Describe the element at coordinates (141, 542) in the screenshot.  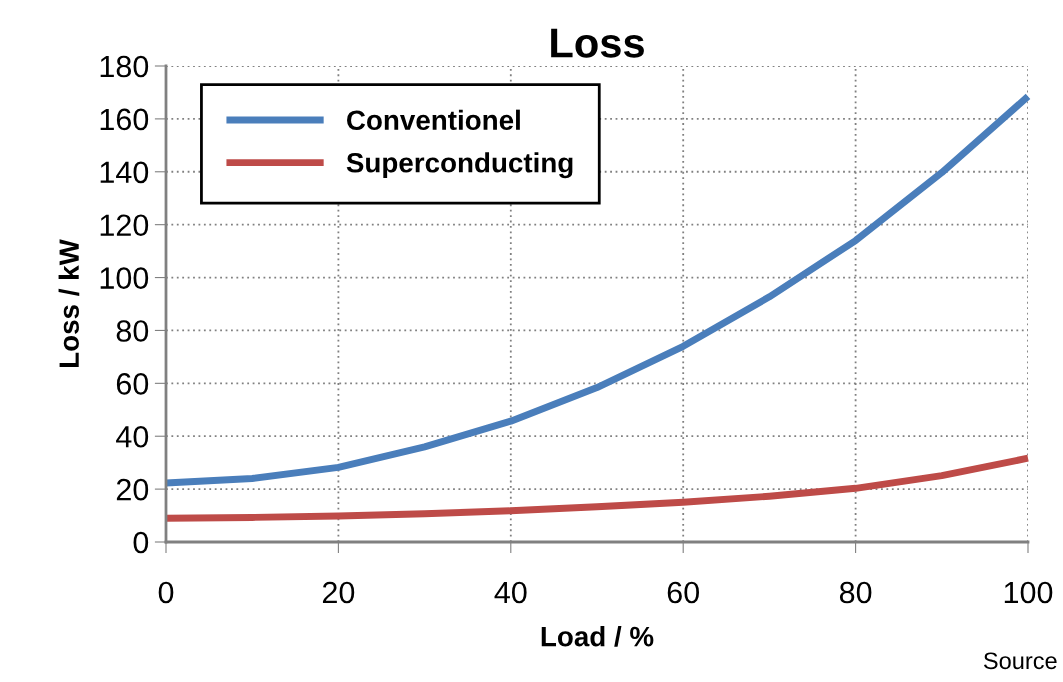
I see `y-tick-label: 0` at that location.